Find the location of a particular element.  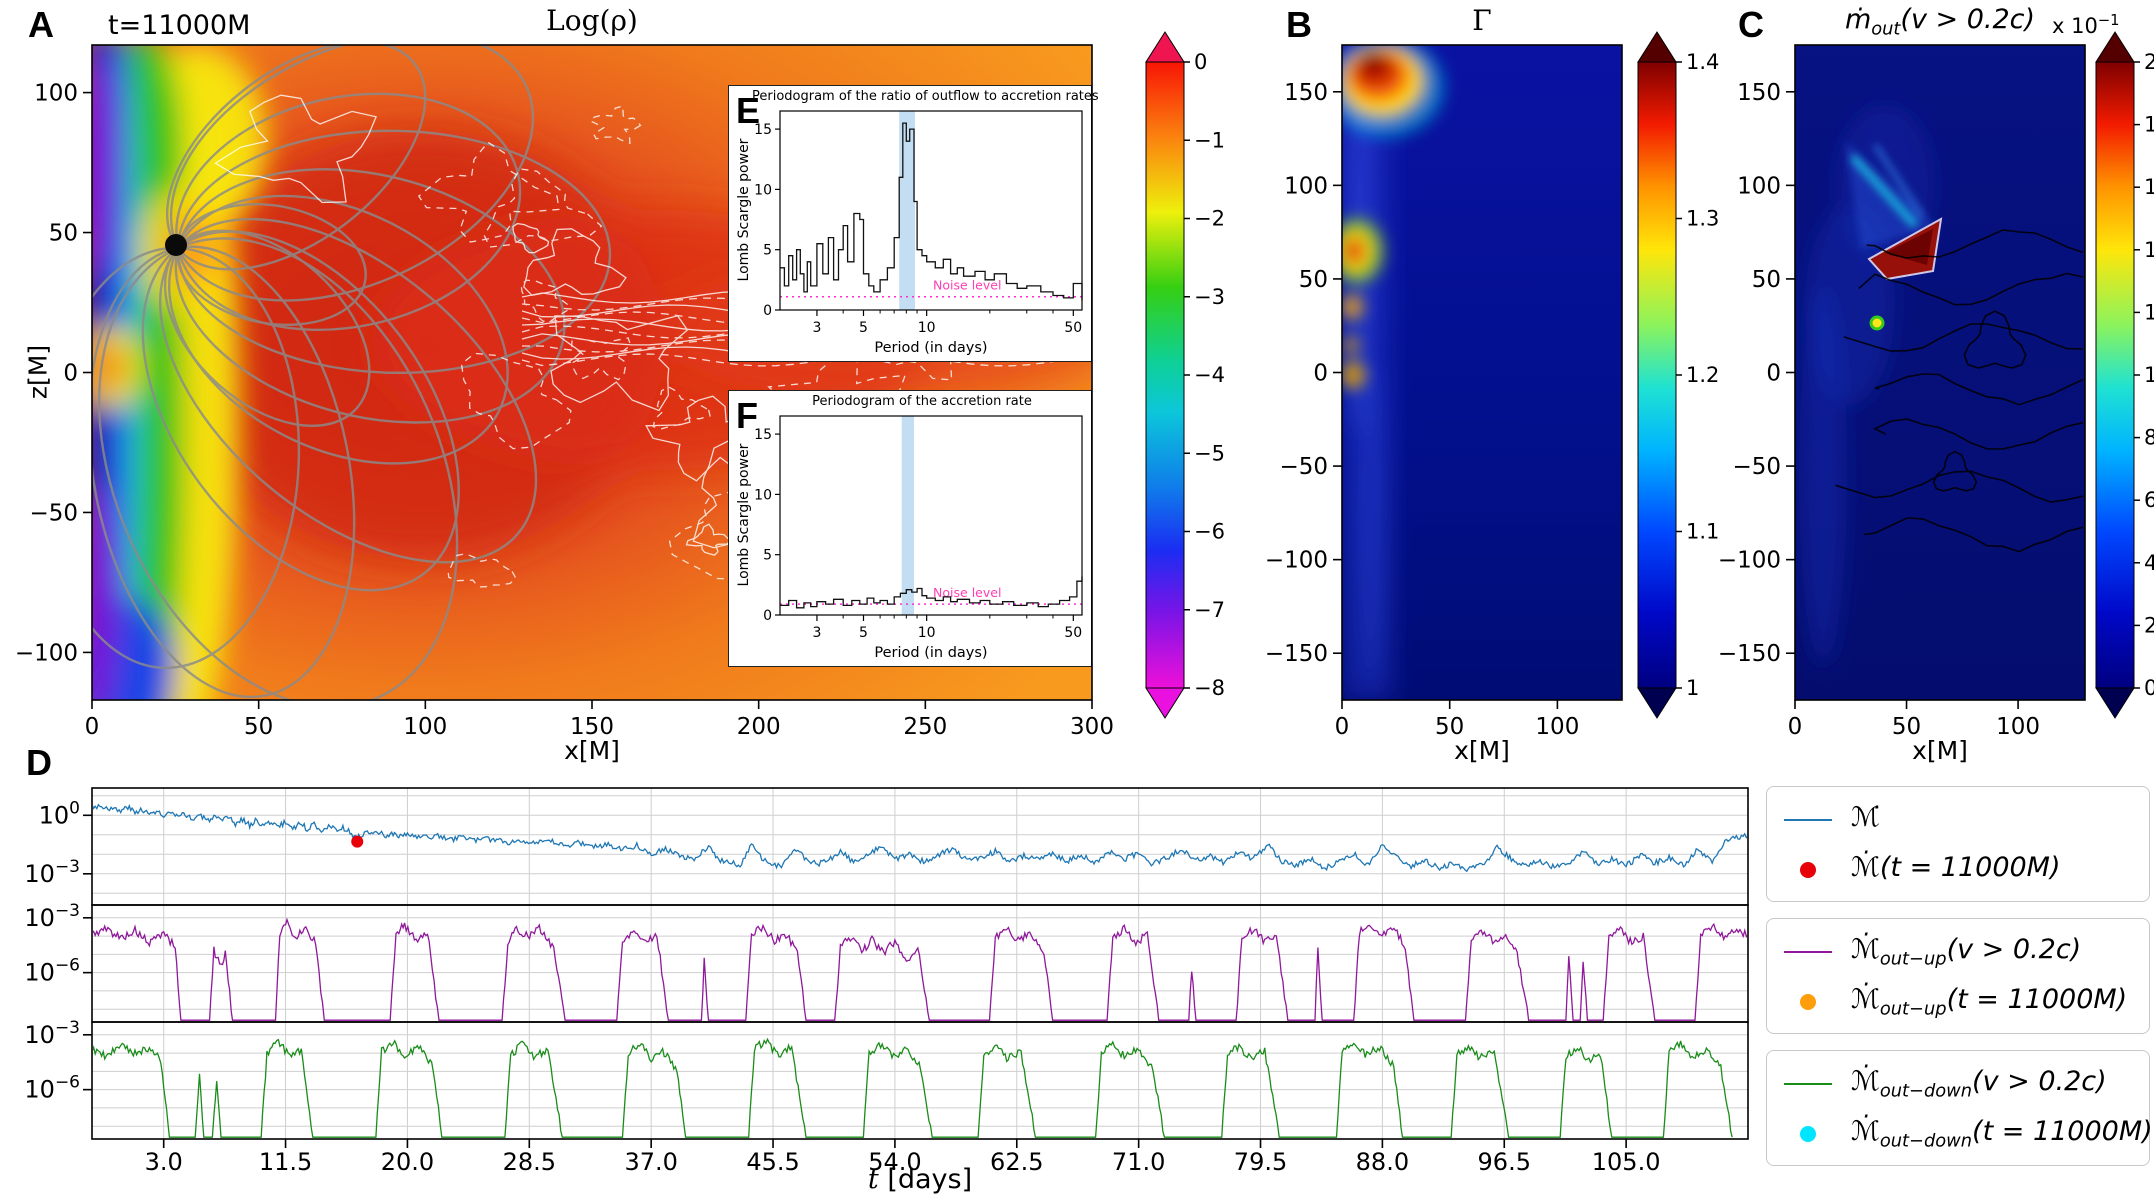

colorbar-a-tick-label: −4 is located at coordinates (1209, 375).